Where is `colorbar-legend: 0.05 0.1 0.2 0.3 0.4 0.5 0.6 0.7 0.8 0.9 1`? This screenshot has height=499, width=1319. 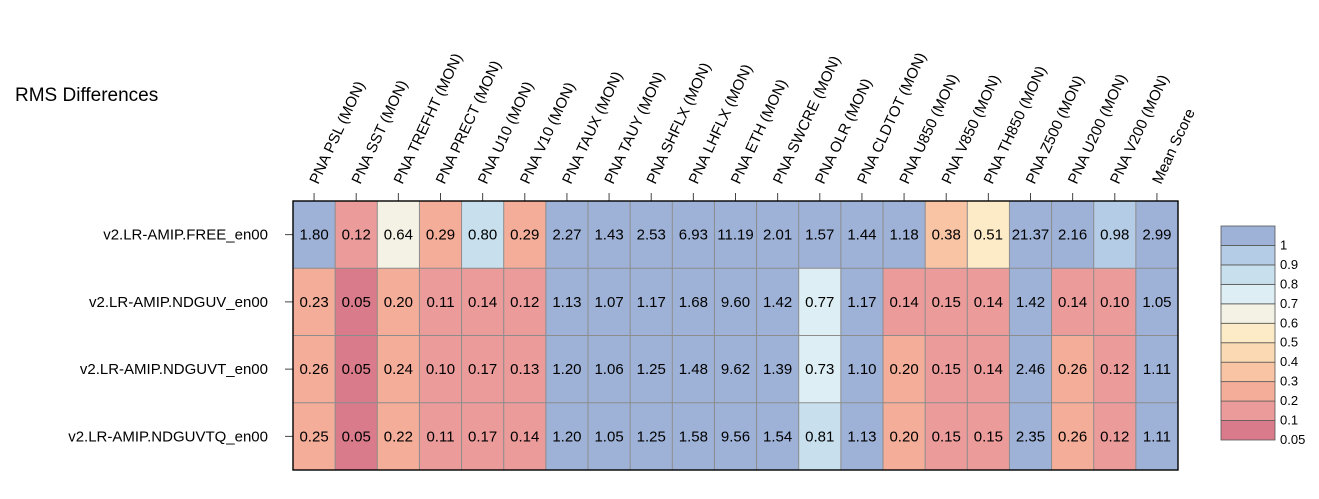
colorbar-legend: 0.05 0.1 0.2 0.3 0.4 0.5 0.6 0.7 0.8 0.9 1 is located at coordinates (1262, 336).